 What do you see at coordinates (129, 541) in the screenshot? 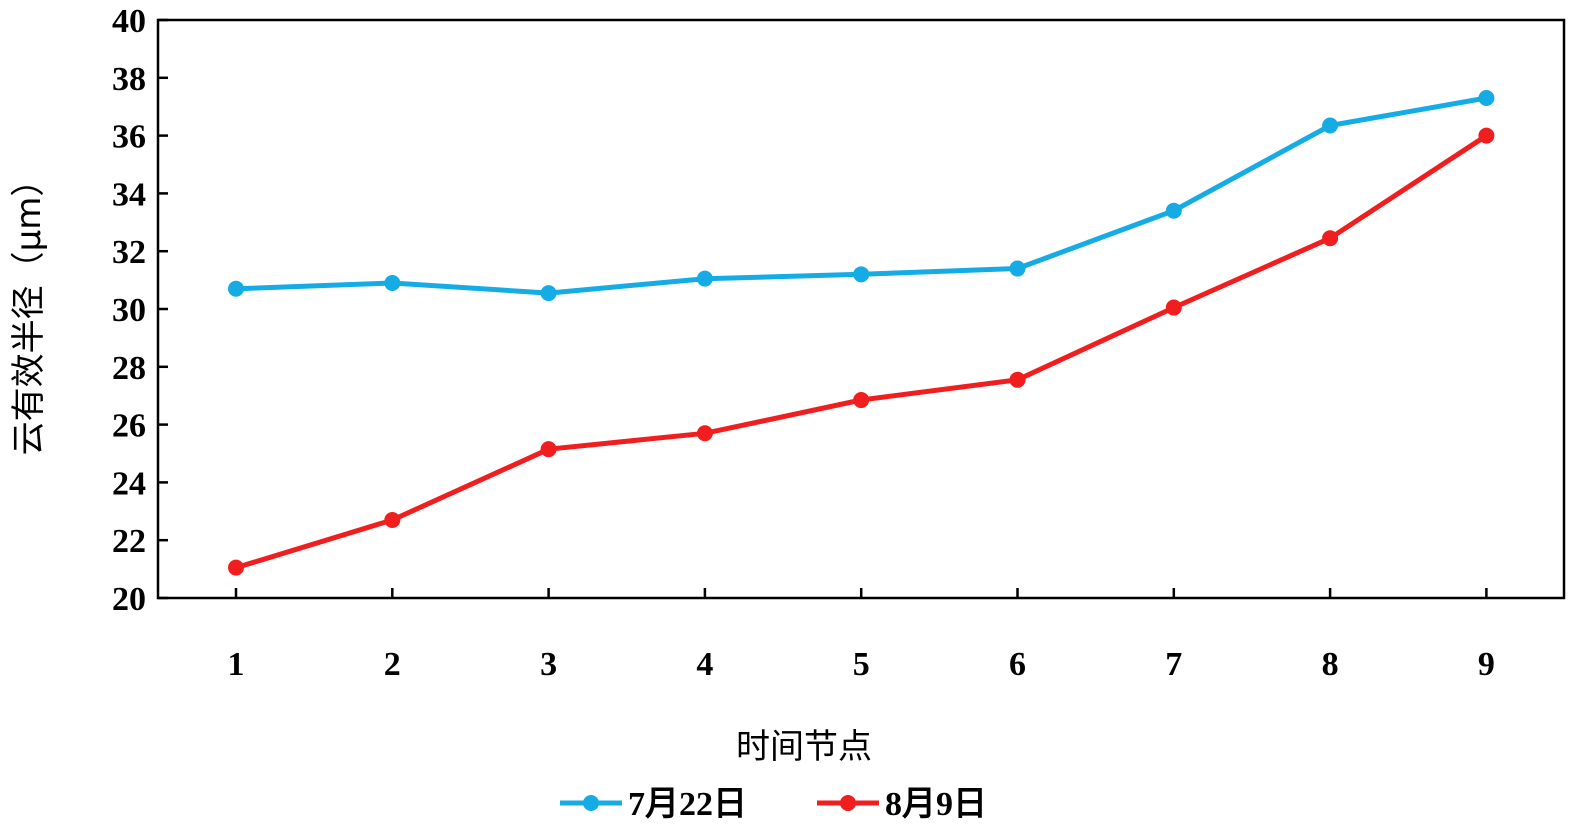
I see `y-tick-label: 22` at bounding box center [129, 541].